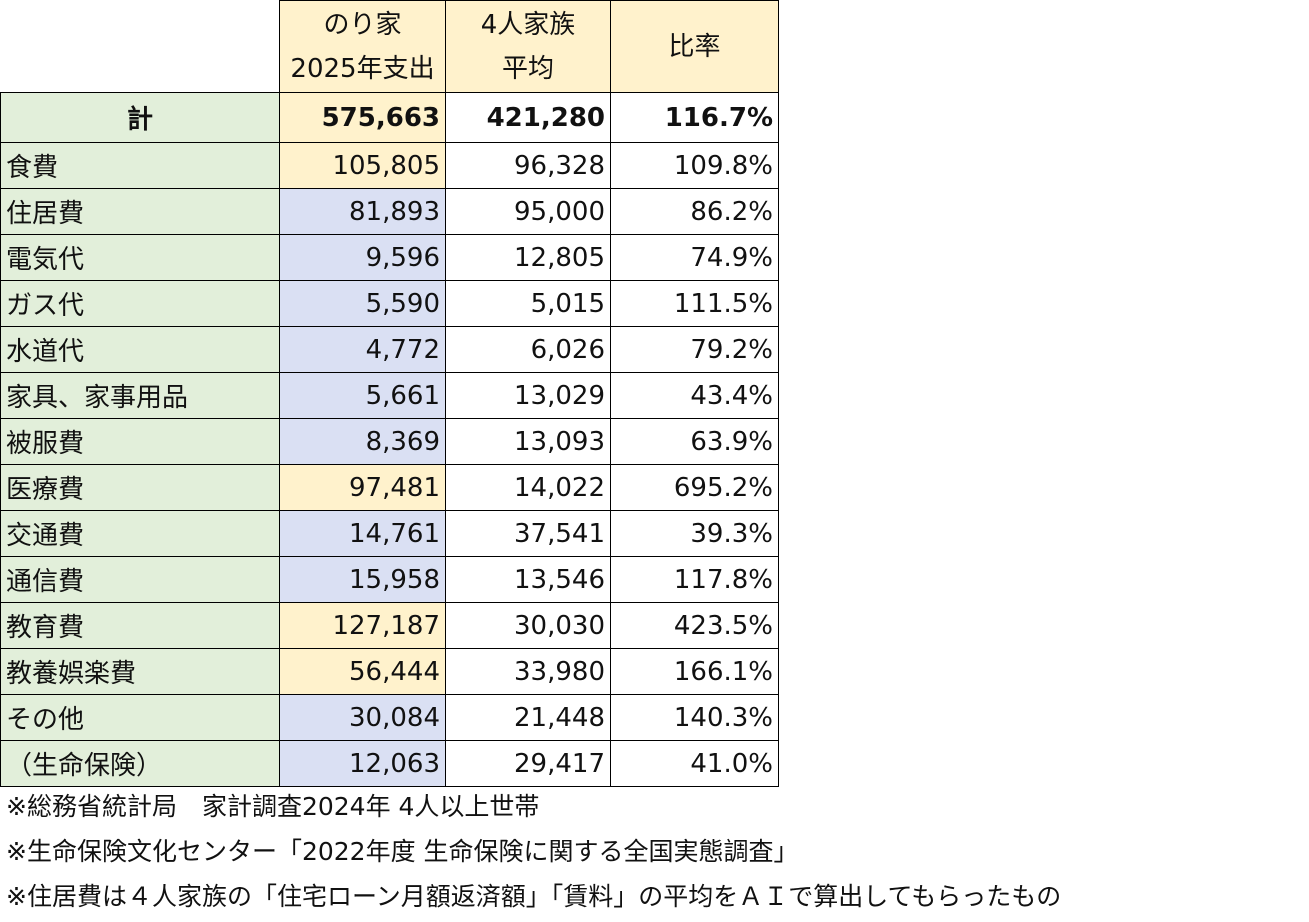 The height and width of the screenshot is (922, 1309). Describe the element at coordinates (362, 717) in the screenshot. I see `row-spend: 30,084` at that location.